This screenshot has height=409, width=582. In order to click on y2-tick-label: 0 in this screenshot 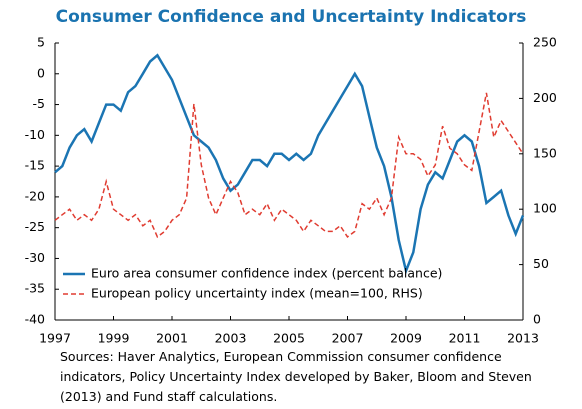, I will do `click(537, 319)`.